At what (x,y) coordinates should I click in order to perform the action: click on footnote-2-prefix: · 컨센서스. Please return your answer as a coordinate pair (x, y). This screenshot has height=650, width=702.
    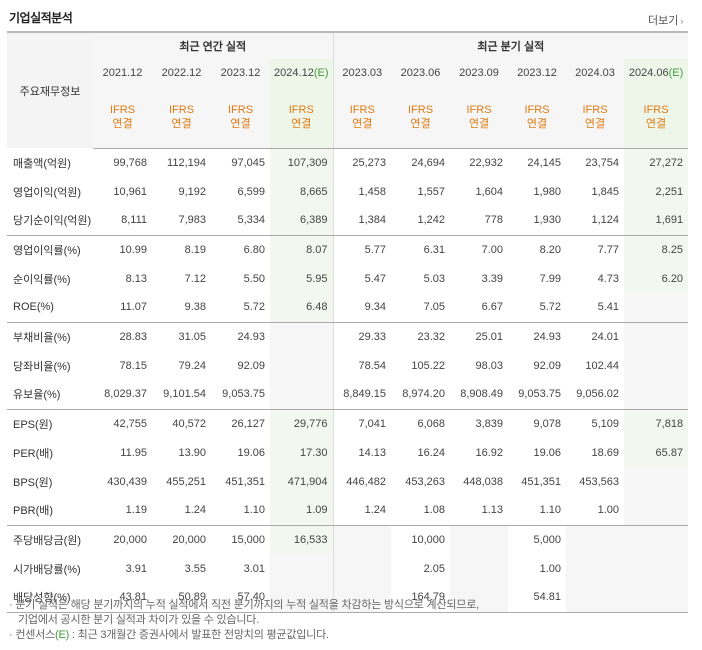
    Looking at the image, I should click on (32, 635).